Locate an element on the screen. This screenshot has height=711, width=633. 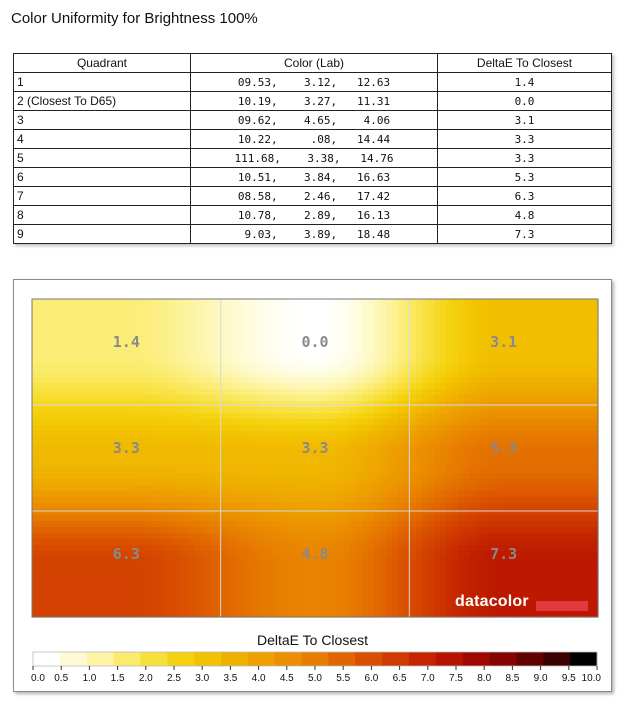
color-lab-cell: 08.58, 2.46, 17.42 is located at coordinates (314, 196).